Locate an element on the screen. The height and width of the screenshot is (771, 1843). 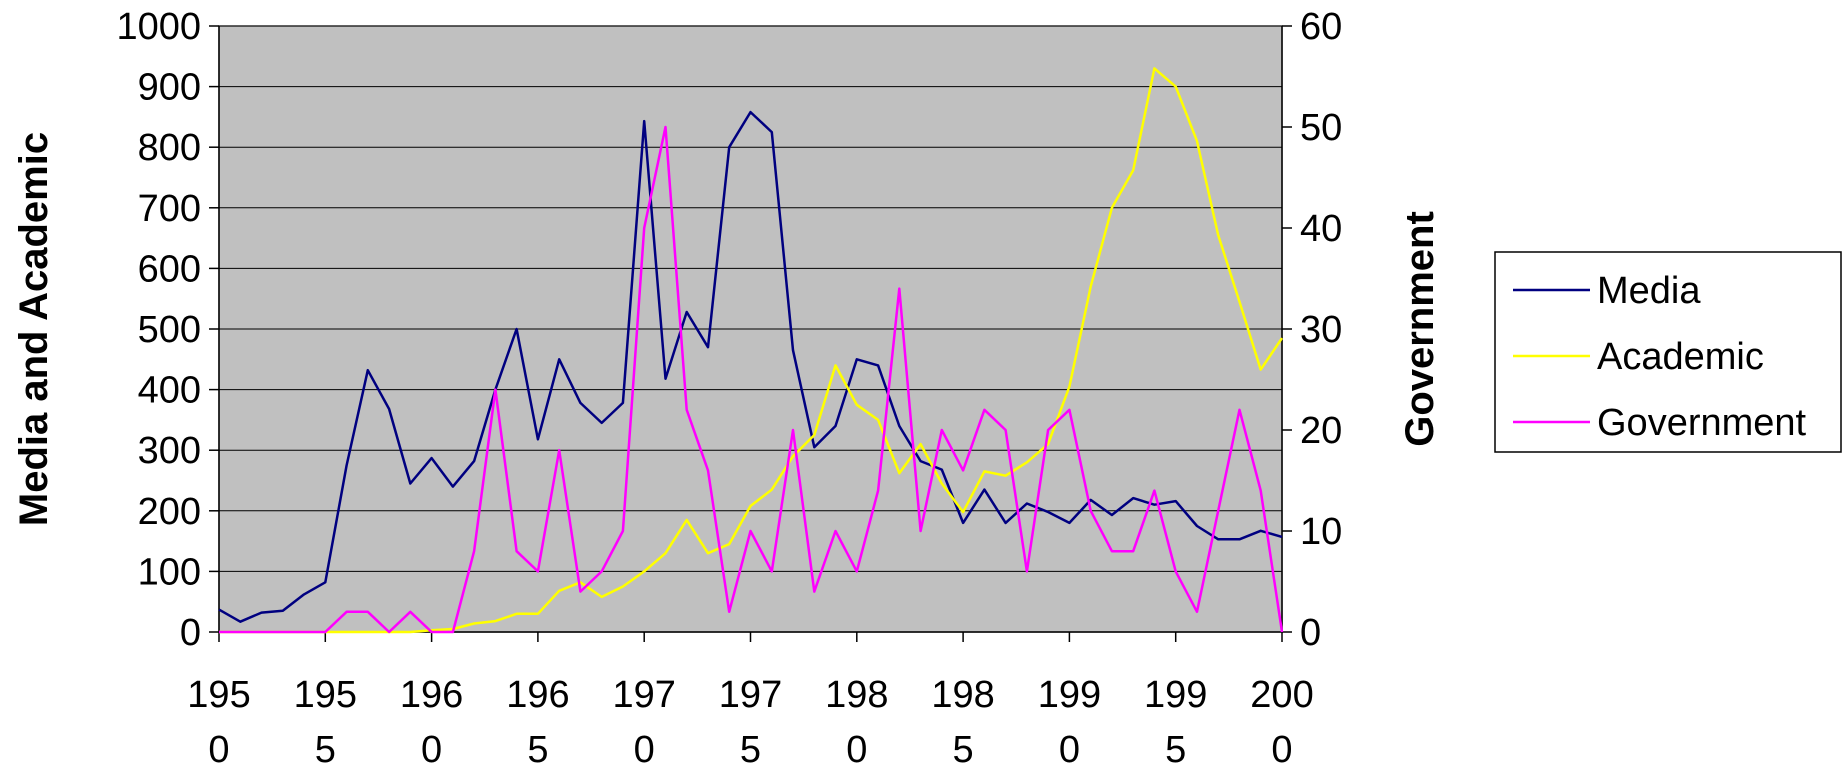
y2-tick-label: 60 is located at coordinates (1321, 27).